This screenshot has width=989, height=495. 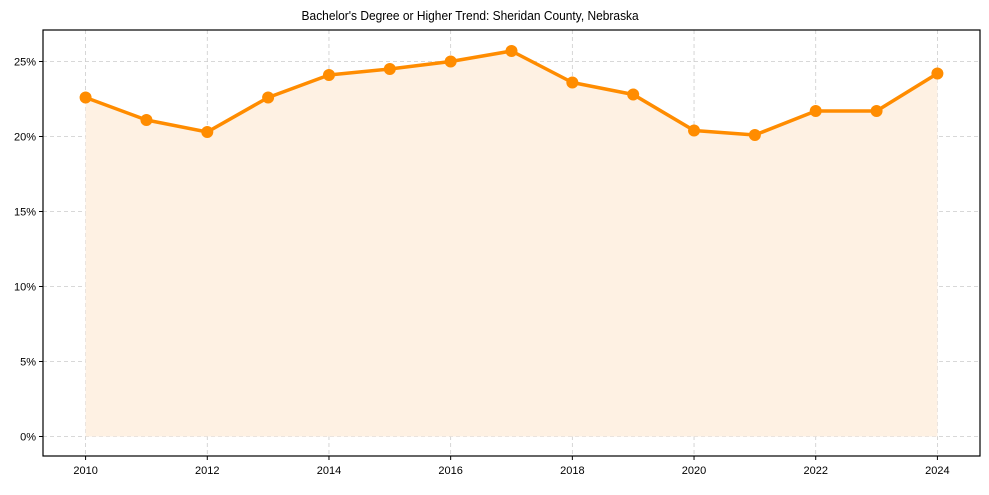 What do you see at coordinates (329, 471) in the screenshot?
I see `x-tick-label: 2014` at bounding box center [329, 471].